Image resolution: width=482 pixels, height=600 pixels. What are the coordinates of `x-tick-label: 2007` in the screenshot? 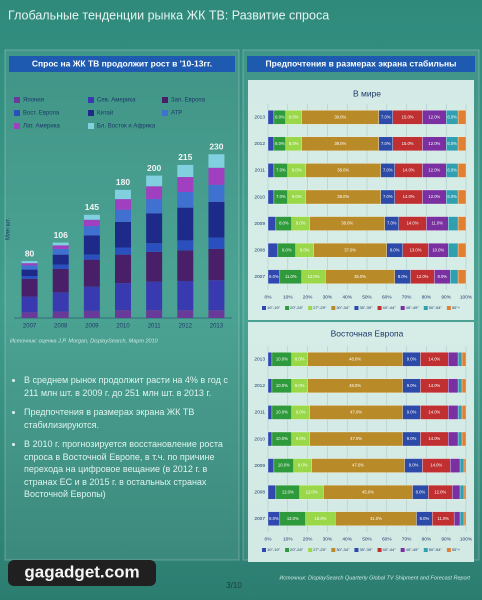 It's located at (30, 327).